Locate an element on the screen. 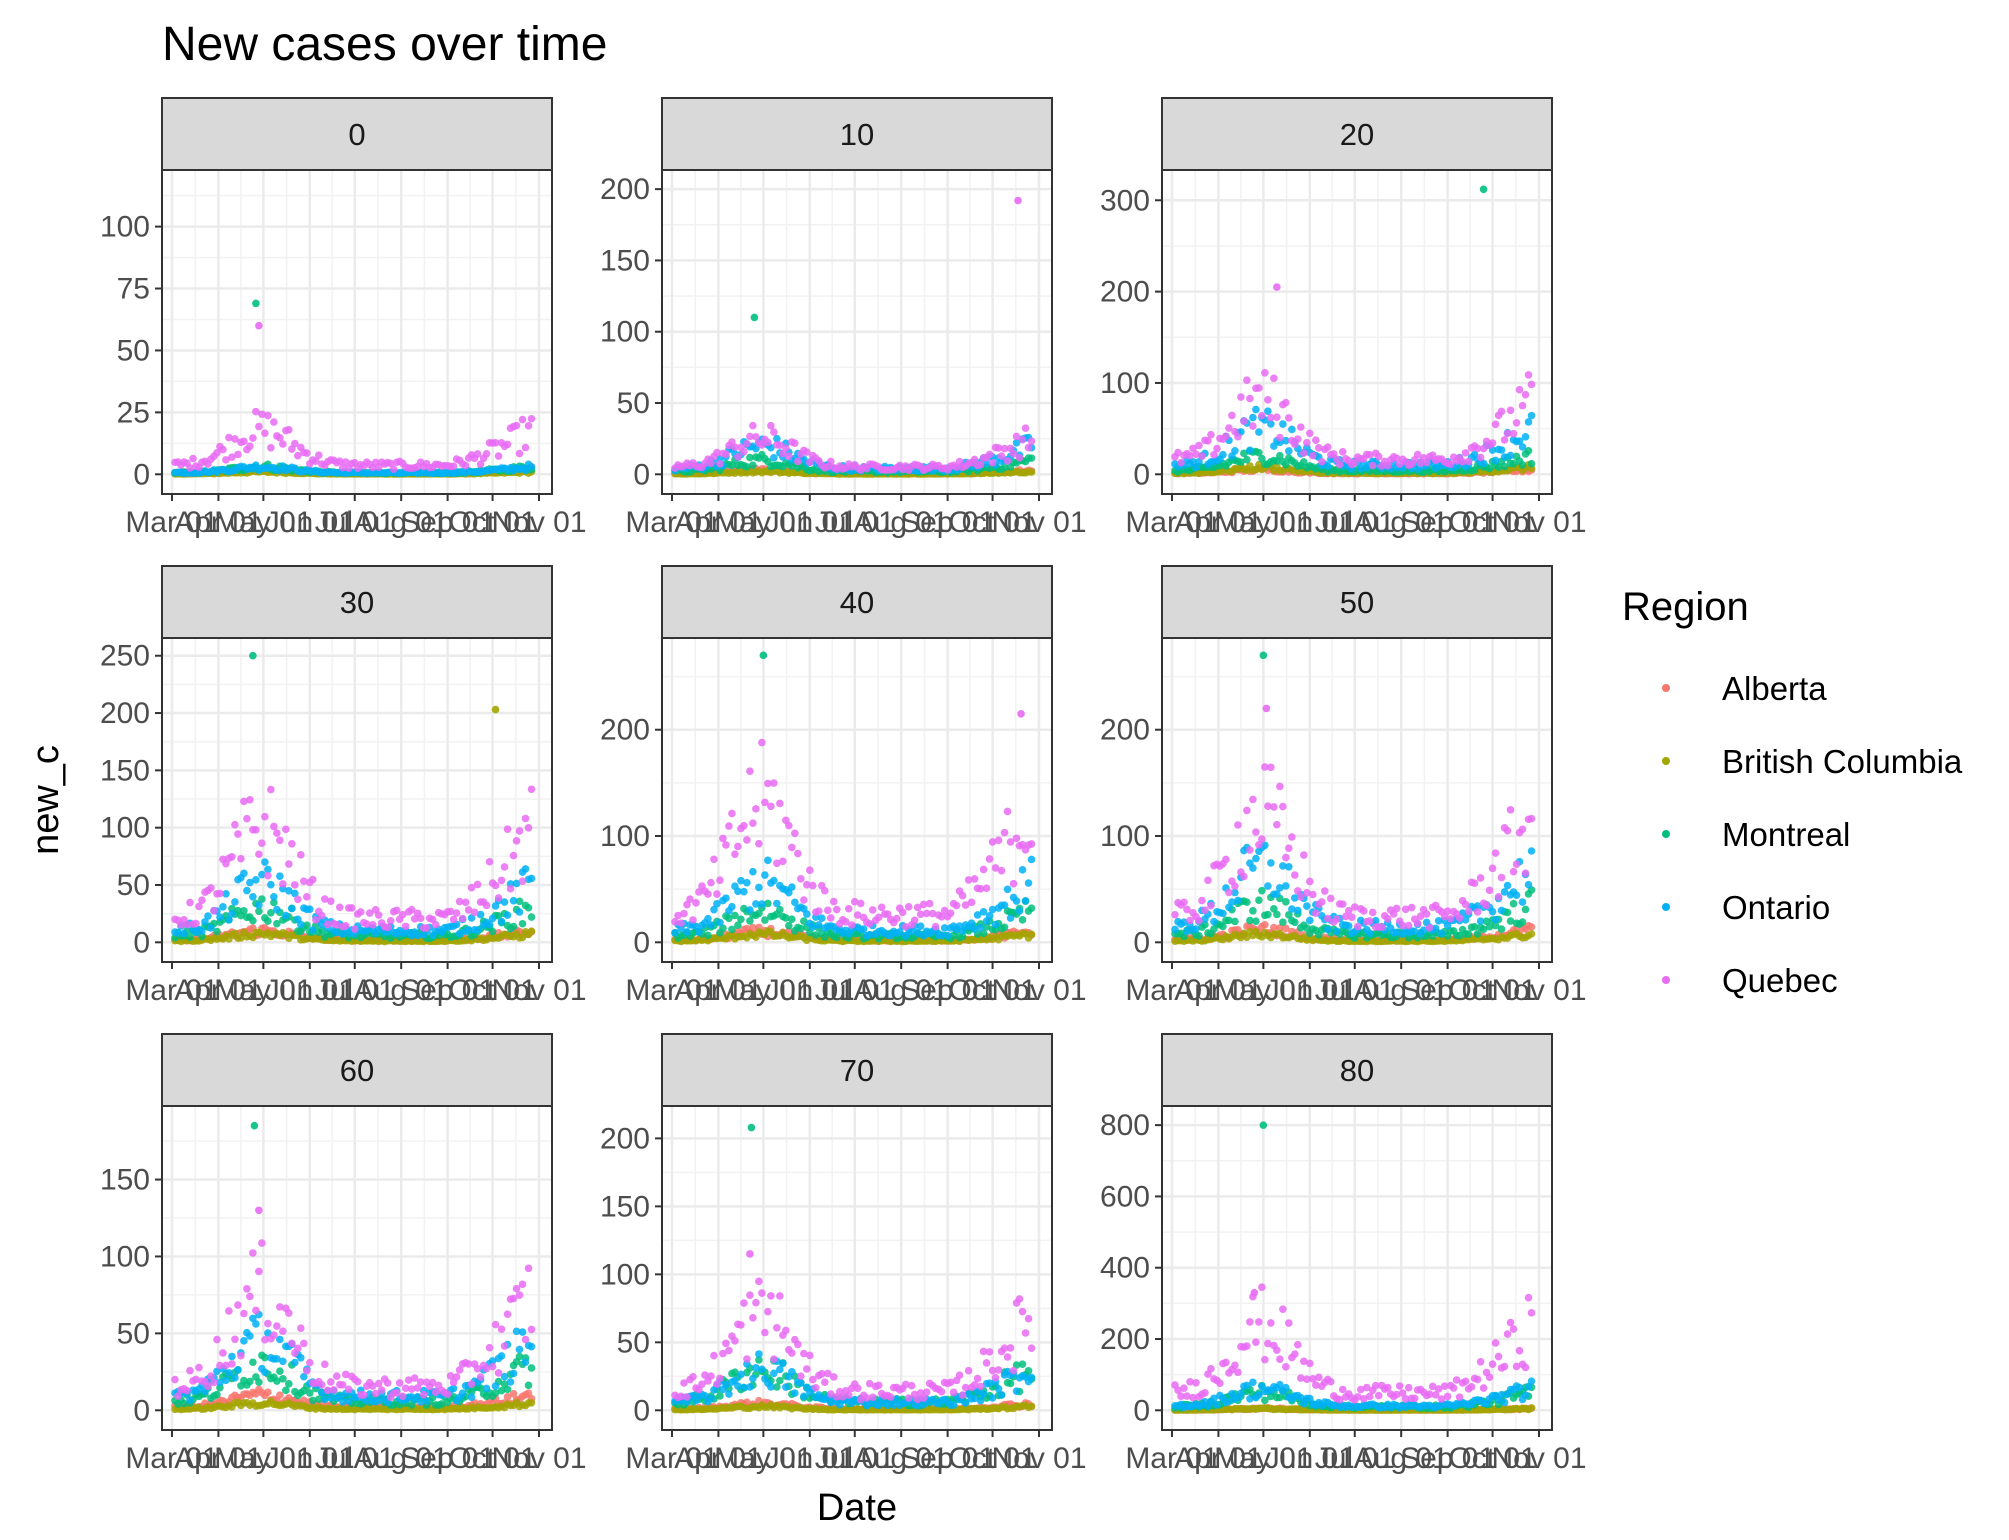 This screenshot has width=2009, height=1540. y-tick-label: 50 is located at coordinates (633, 403).